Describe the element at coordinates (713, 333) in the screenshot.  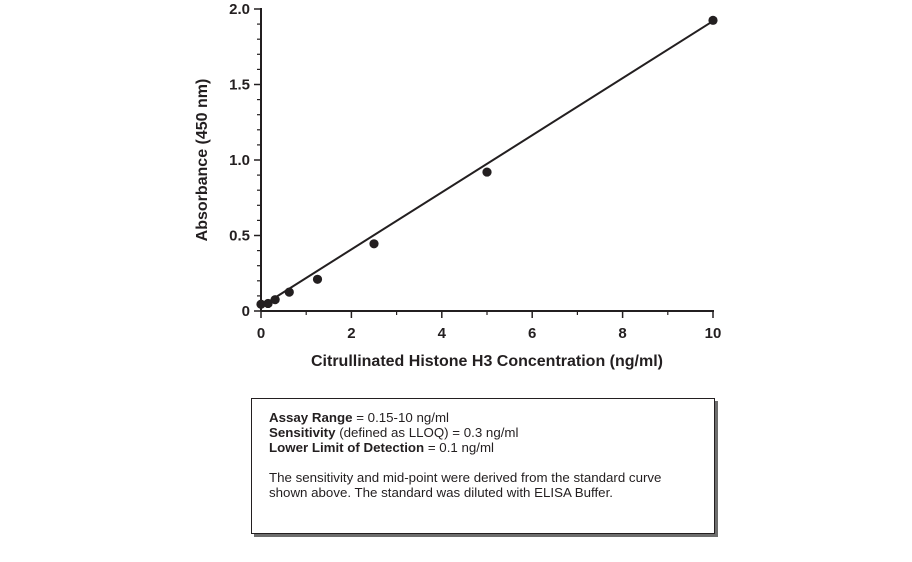
I see `x-tick-label: 10` at that location.